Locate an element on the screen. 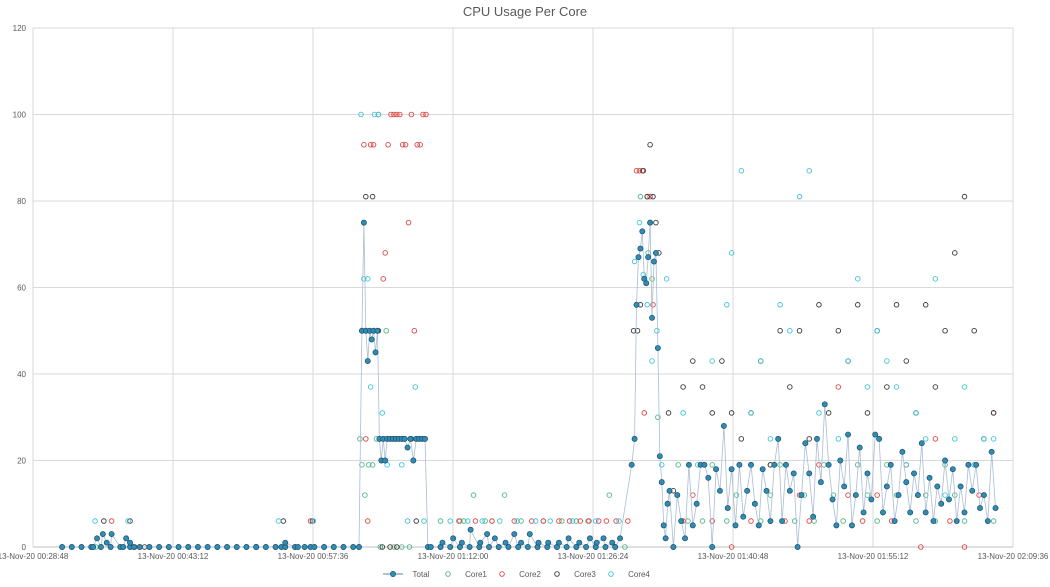 The image size is (1050, 587). y-tick-label: 40 is located at coordinates (21, 374).